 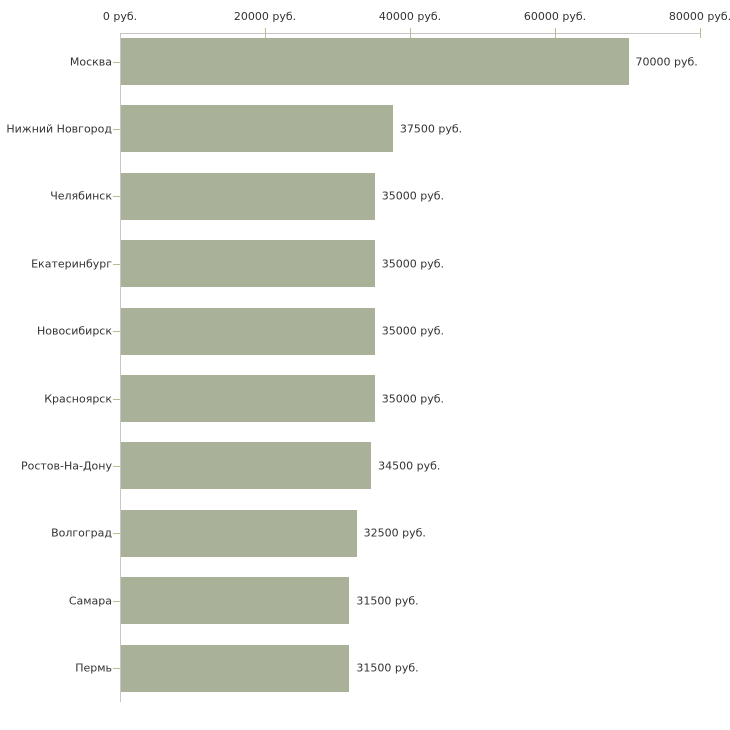 What do you see at coordinates (431, 129) in the screenshot?
I see `value-label: 37500 руб.` at bounding box center [431, 129].